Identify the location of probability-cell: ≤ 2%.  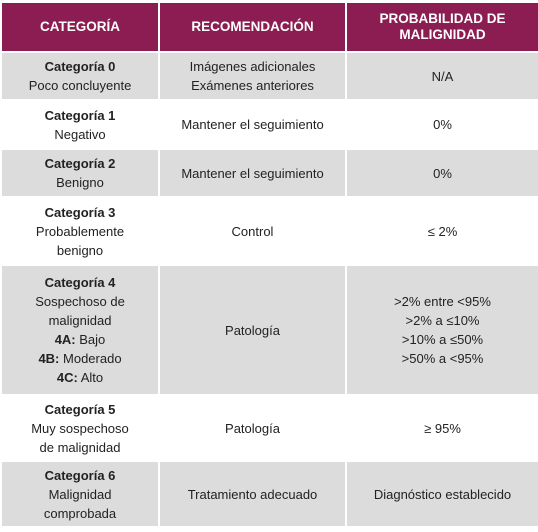
(441, 231).